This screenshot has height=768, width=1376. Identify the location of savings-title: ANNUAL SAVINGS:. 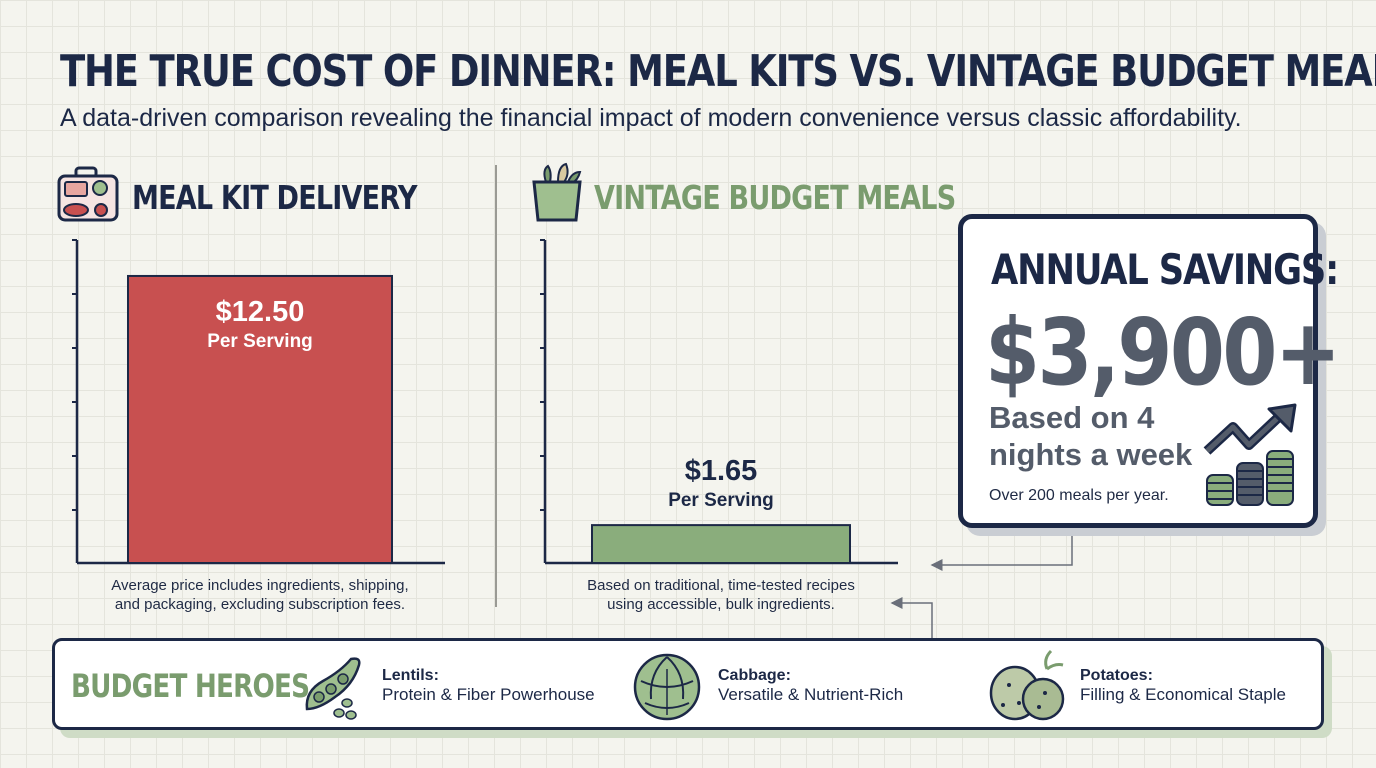
(1165, 269).